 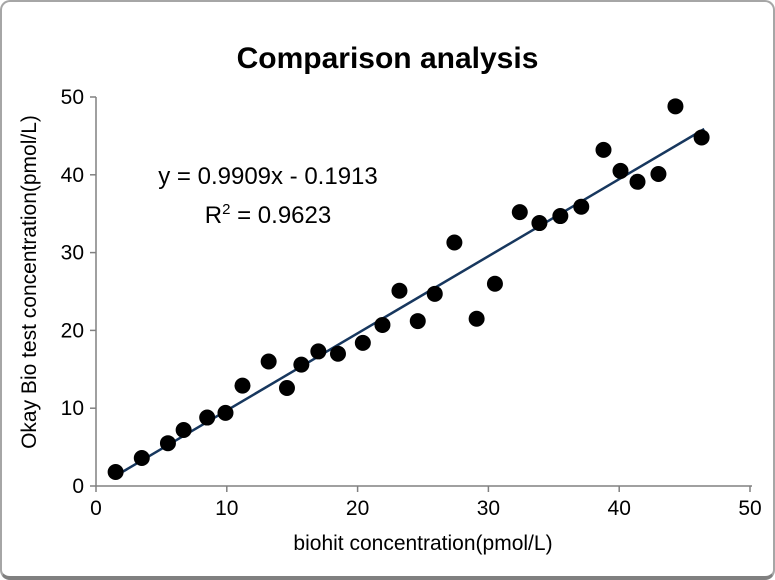 I want to click on y-tick-label: 50, so click(x=72, y=97).